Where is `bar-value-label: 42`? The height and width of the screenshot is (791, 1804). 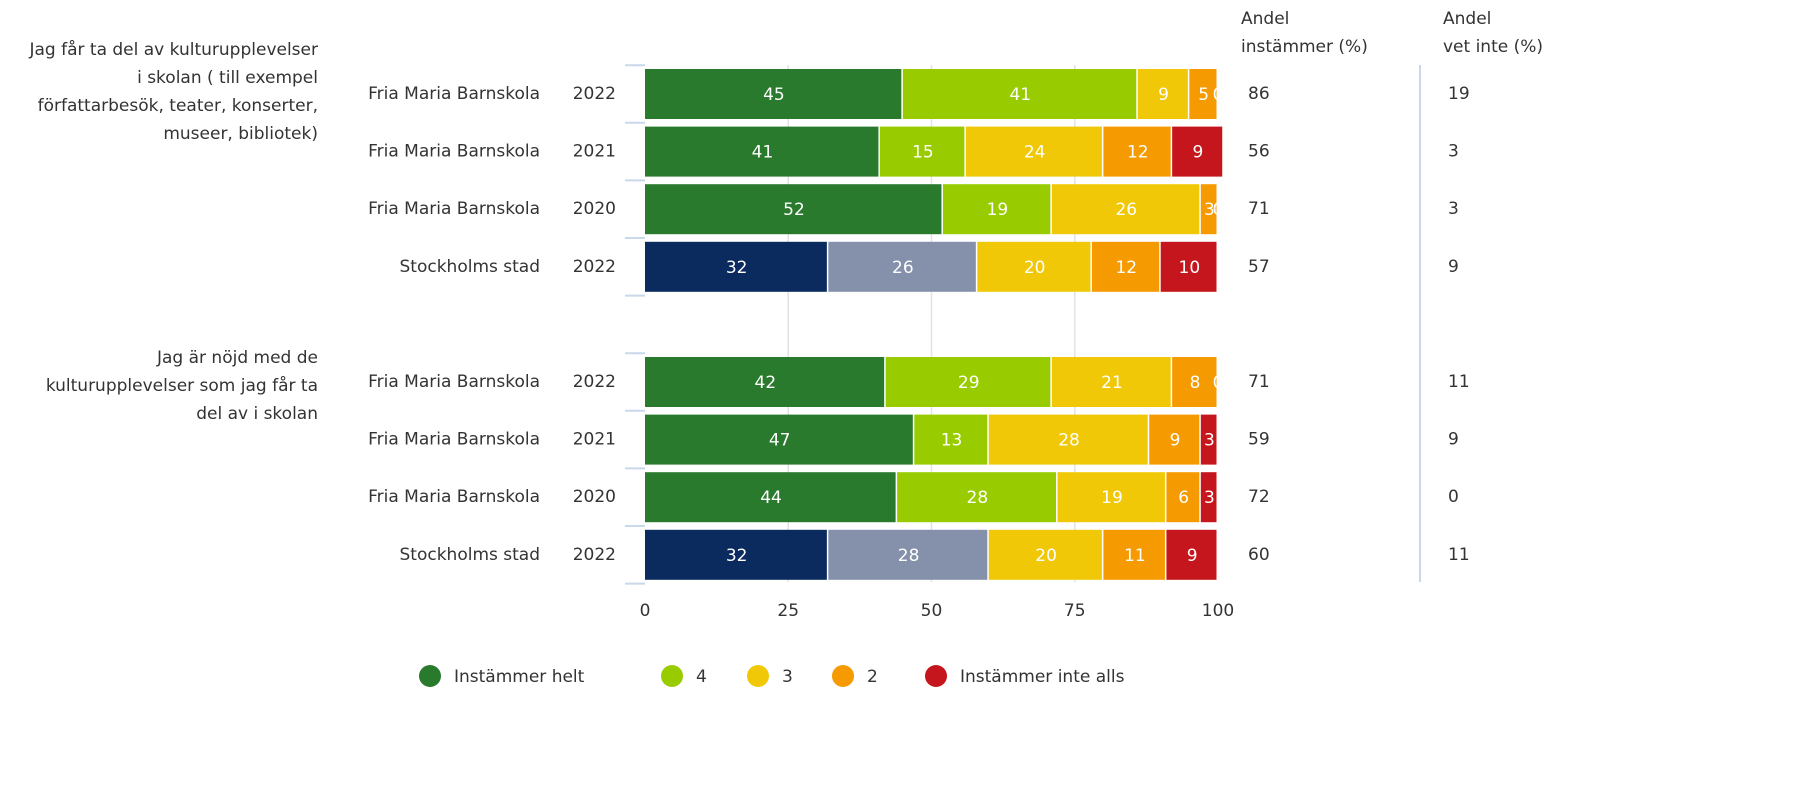 bar-value-label: 42 is located at coordinates (766, 383).